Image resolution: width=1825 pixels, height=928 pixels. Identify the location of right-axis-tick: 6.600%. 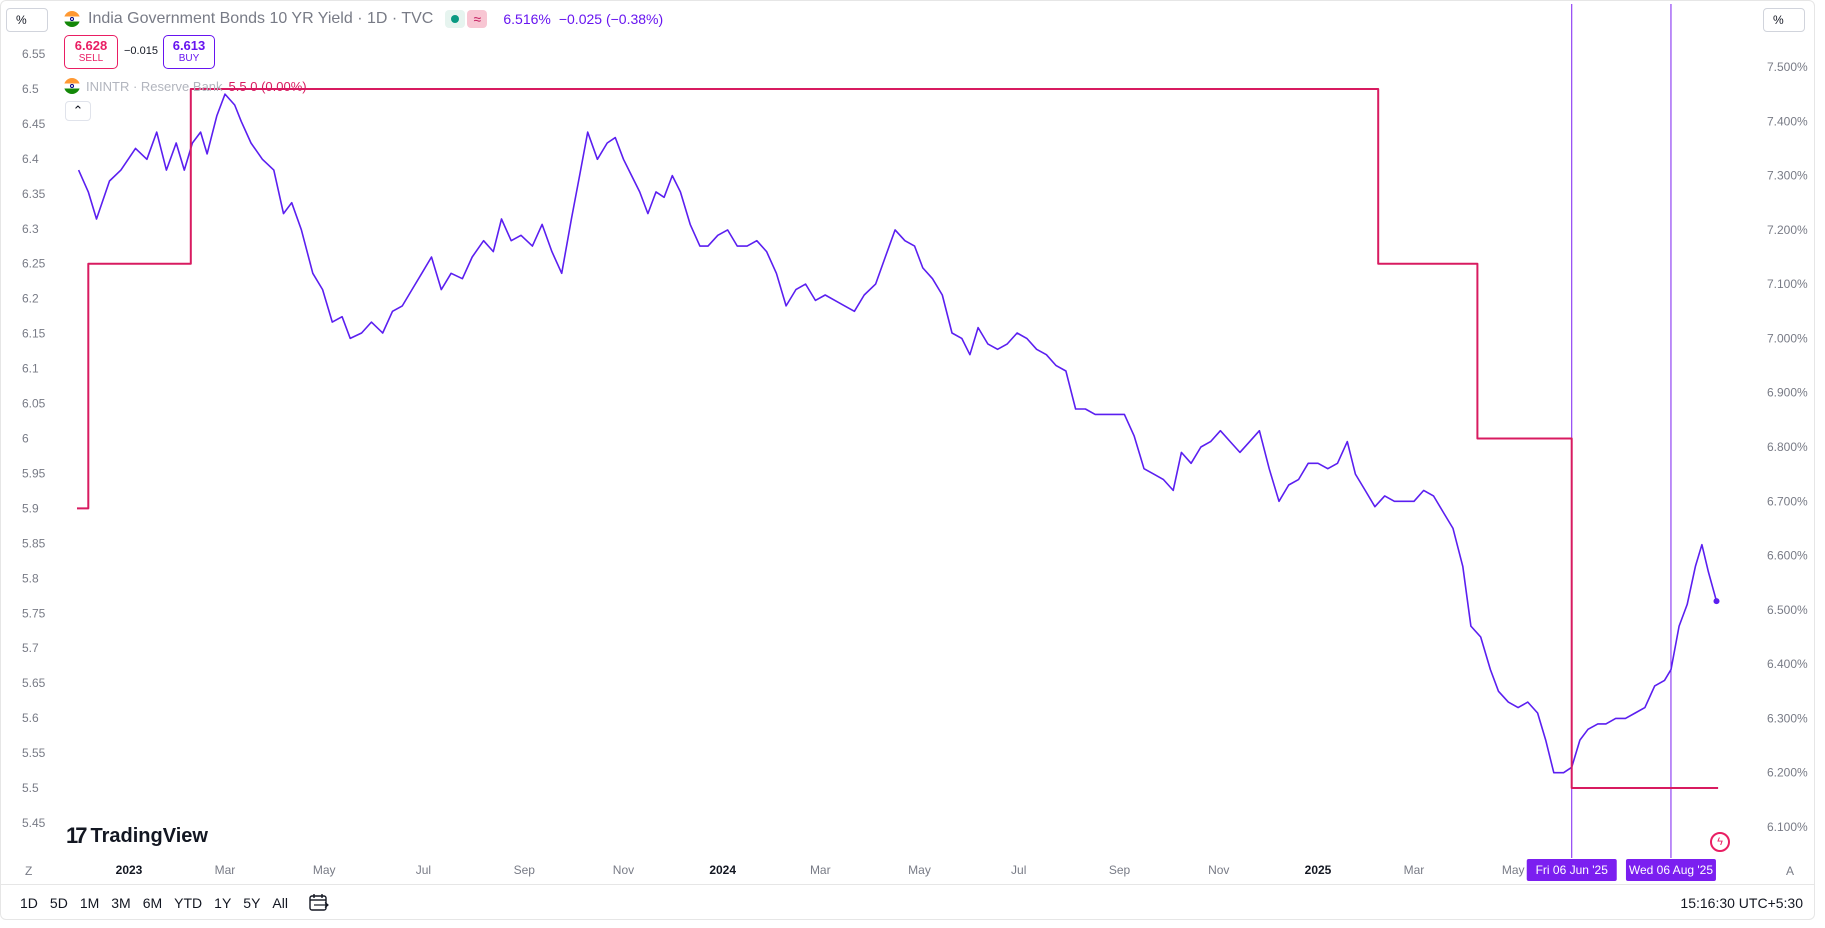
(1787, 556).